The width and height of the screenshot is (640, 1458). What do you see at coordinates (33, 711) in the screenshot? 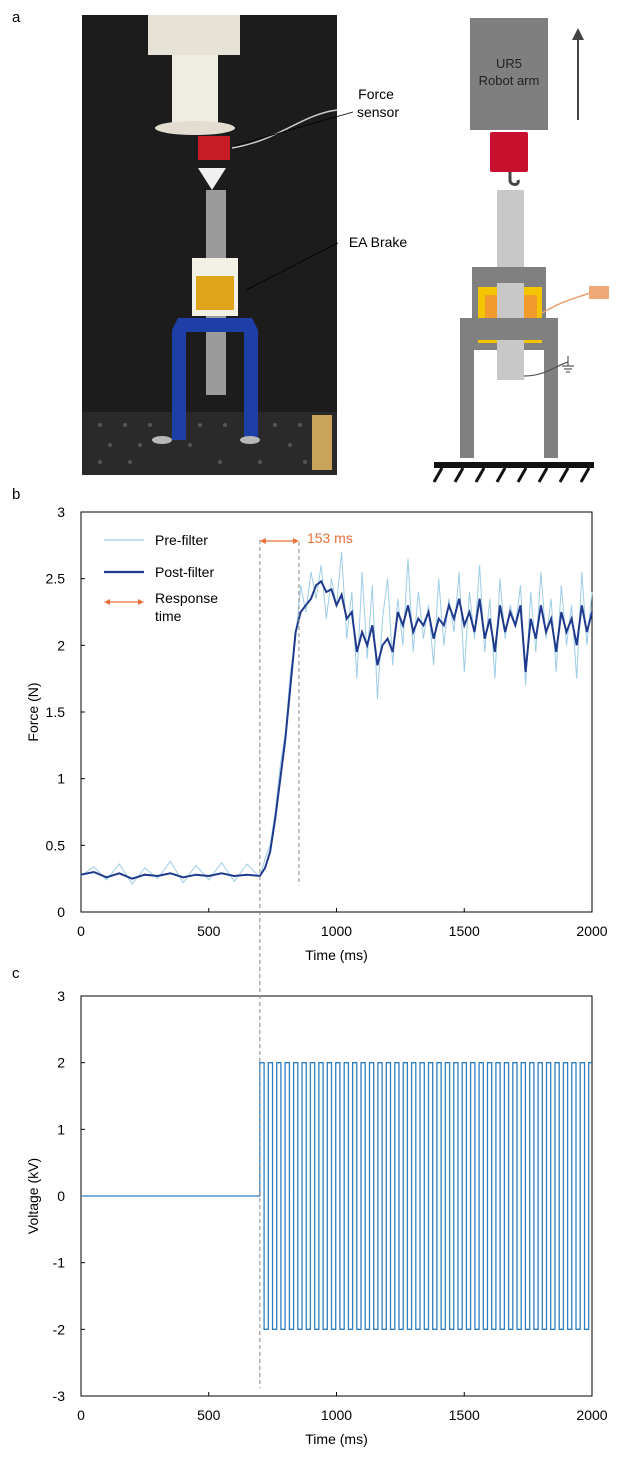
I see `force-y-axis-label: Force (N)` at bounding box center [33, 711].